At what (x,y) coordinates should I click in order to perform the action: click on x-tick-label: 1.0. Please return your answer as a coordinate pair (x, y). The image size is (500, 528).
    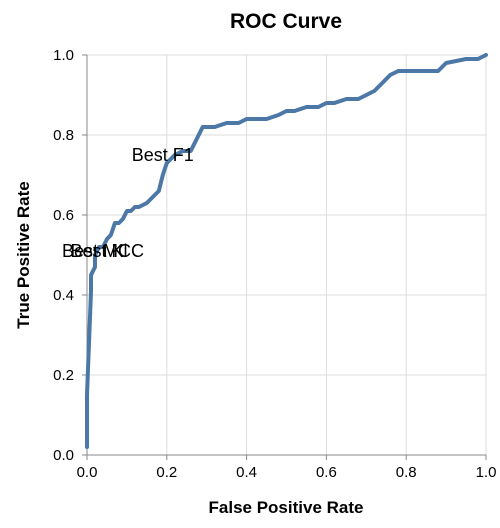
    Looking at the image, I should click on (486, 472).